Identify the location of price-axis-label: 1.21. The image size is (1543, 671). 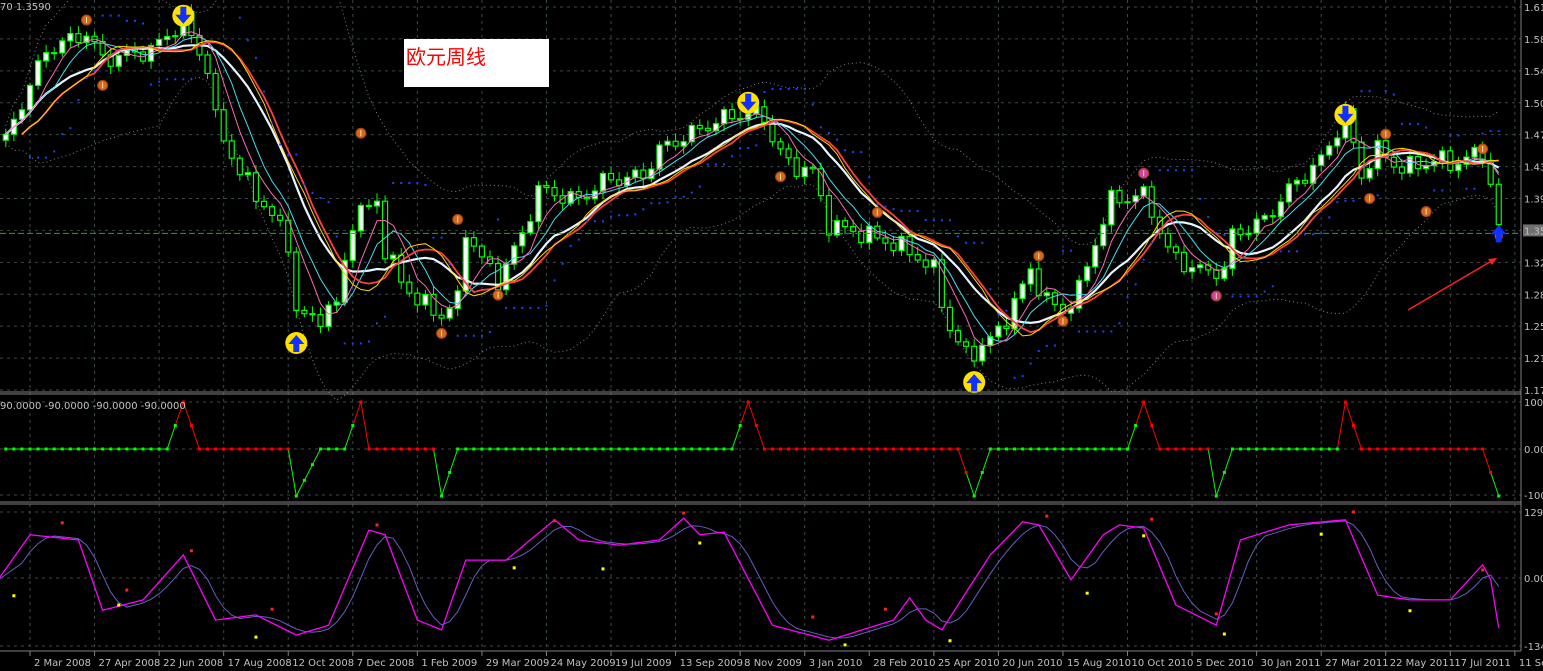
(1533, 359).